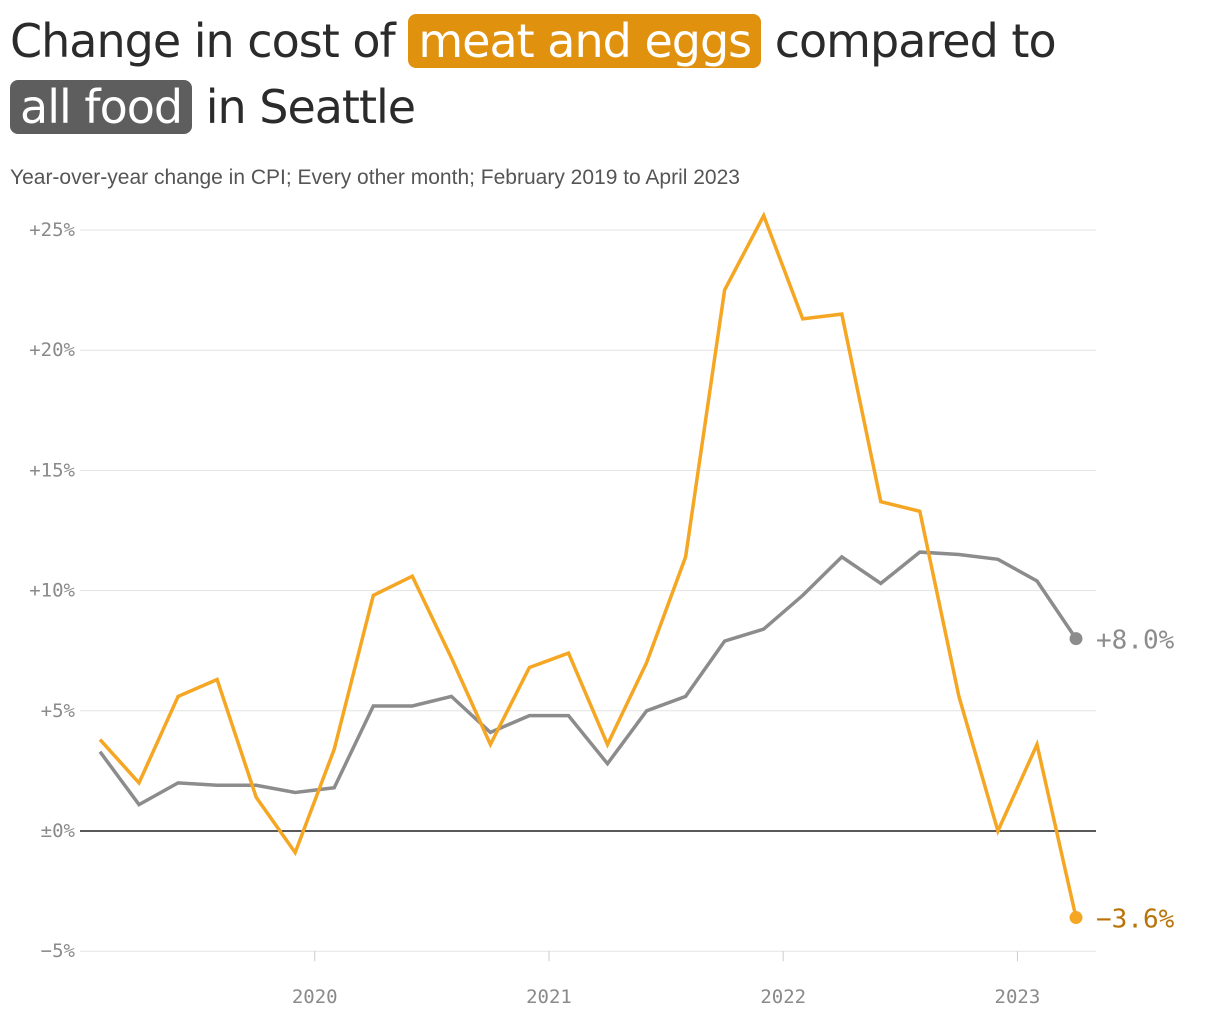 Image resolution: width=1220 pixels, height=1020 pixels. I want to click on title-middle: compared to, so click(915, 41).